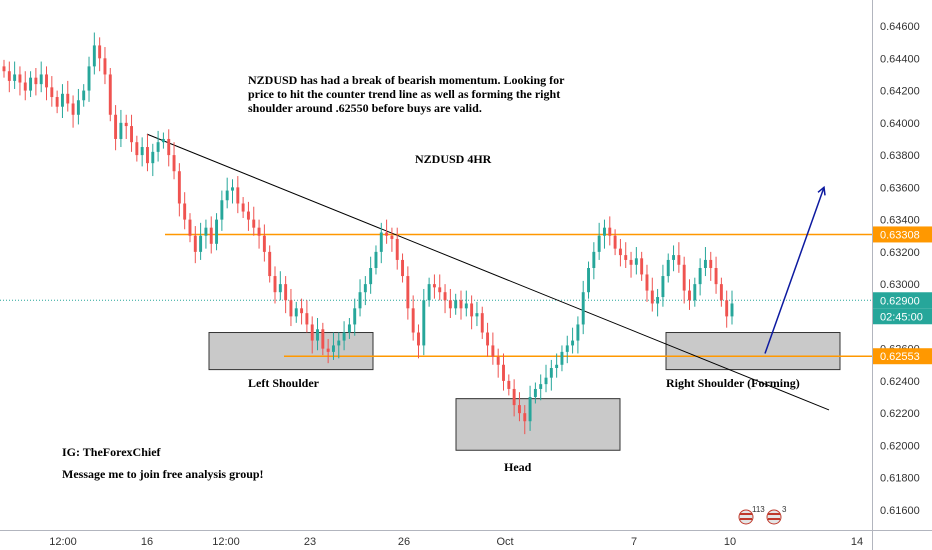 This screenshot has width=932, height=550. What do you see at coordinates (900, 92) in the screenshot?
I see `y-tick-2: 0.64200` at bounding box center [900, 92].